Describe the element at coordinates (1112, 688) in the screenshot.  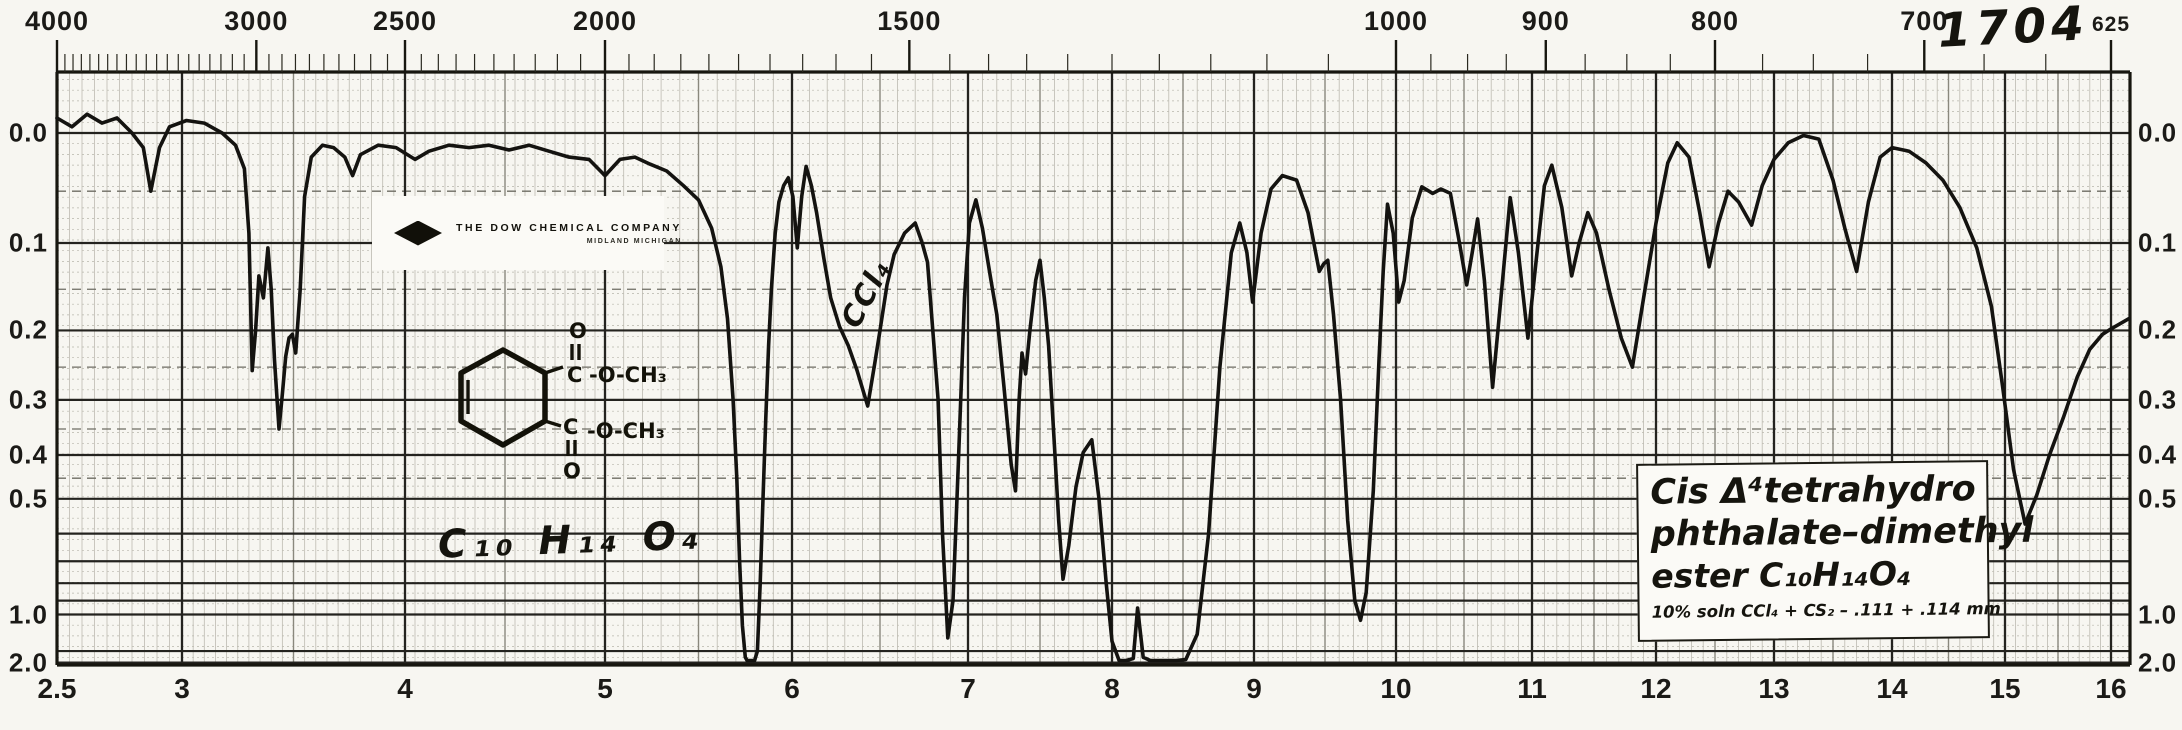
I see `bottom-axis-label: 8` at that location.